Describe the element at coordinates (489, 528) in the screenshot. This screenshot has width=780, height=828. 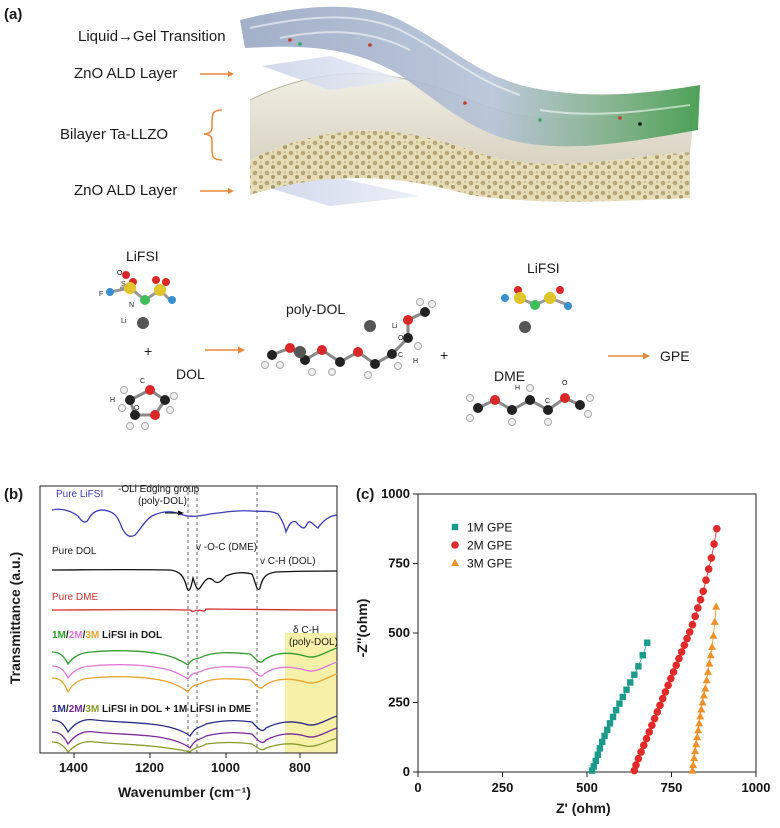
I see `legend-label-1: 1M GPE` at that location.